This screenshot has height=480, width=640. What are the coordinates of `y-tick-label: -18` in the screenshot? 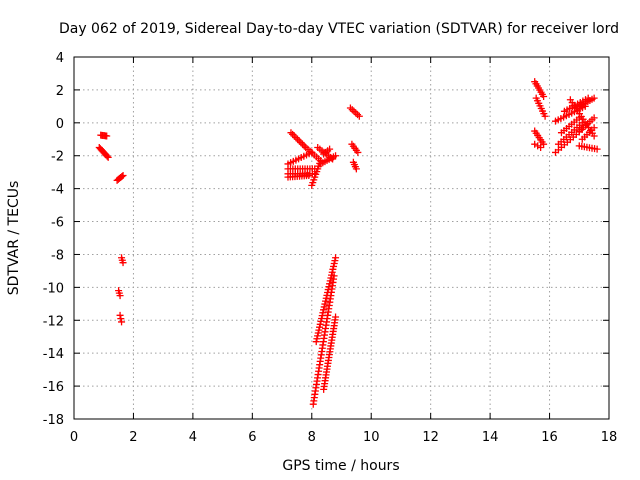 It's located at (53, 420).